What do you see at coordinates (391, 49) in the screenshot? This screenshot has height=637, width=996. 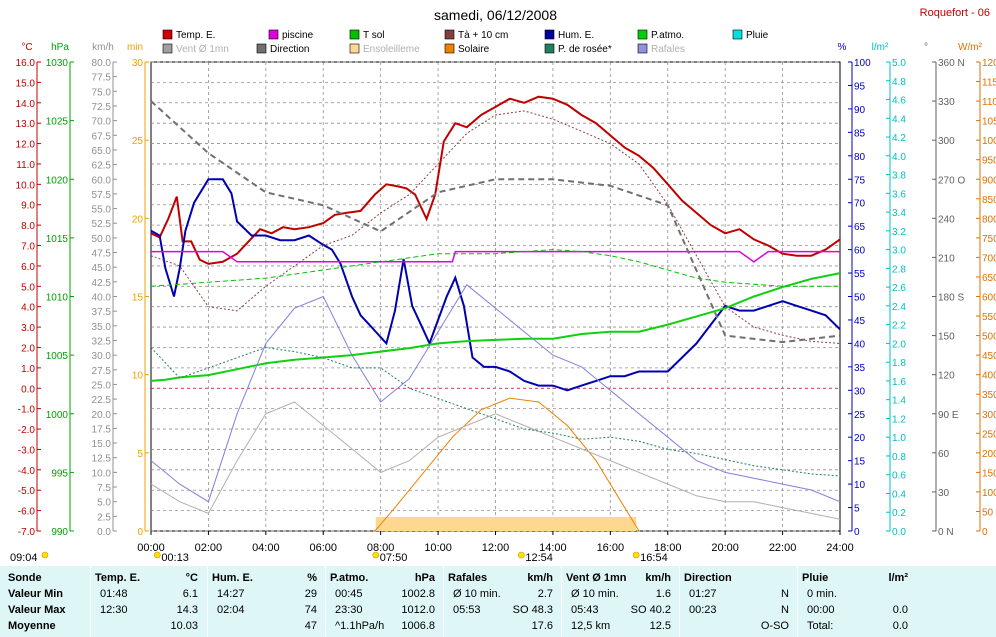 I see `legend-label: Ensoleilleme` at bounding box center [391, 49].